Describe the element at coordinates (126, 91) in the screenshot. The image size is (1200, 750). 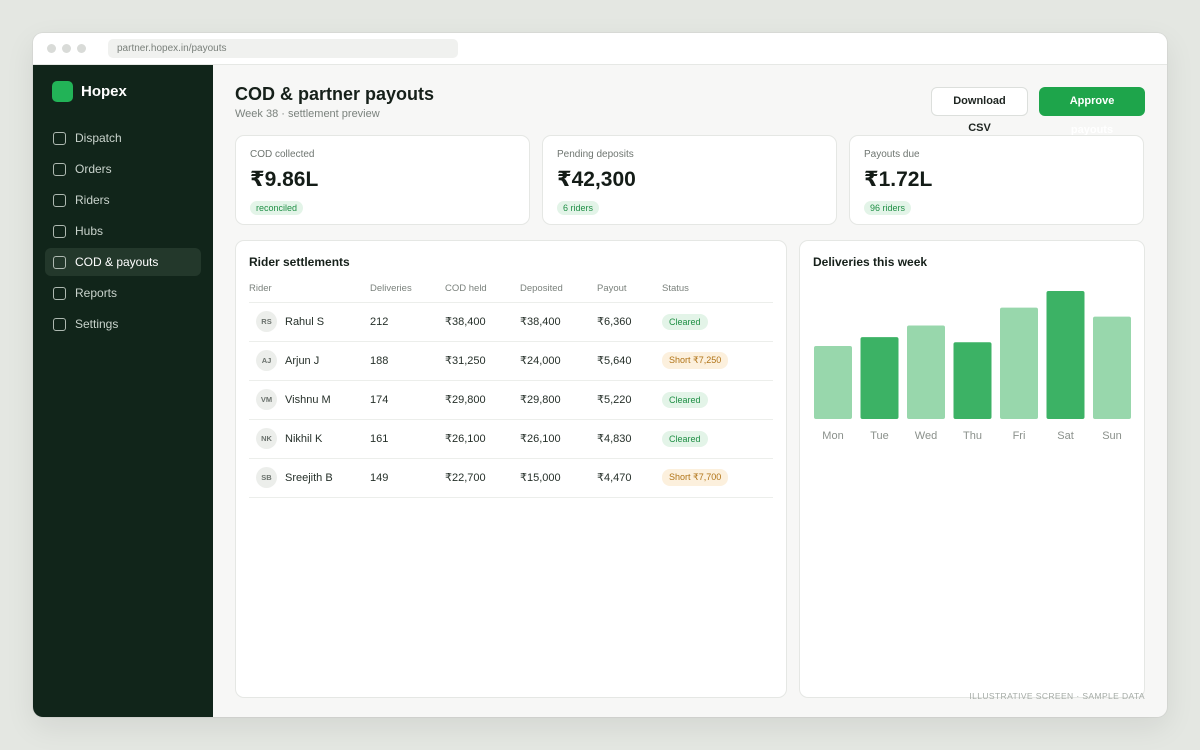
I see `brand: Hopex` at that location.